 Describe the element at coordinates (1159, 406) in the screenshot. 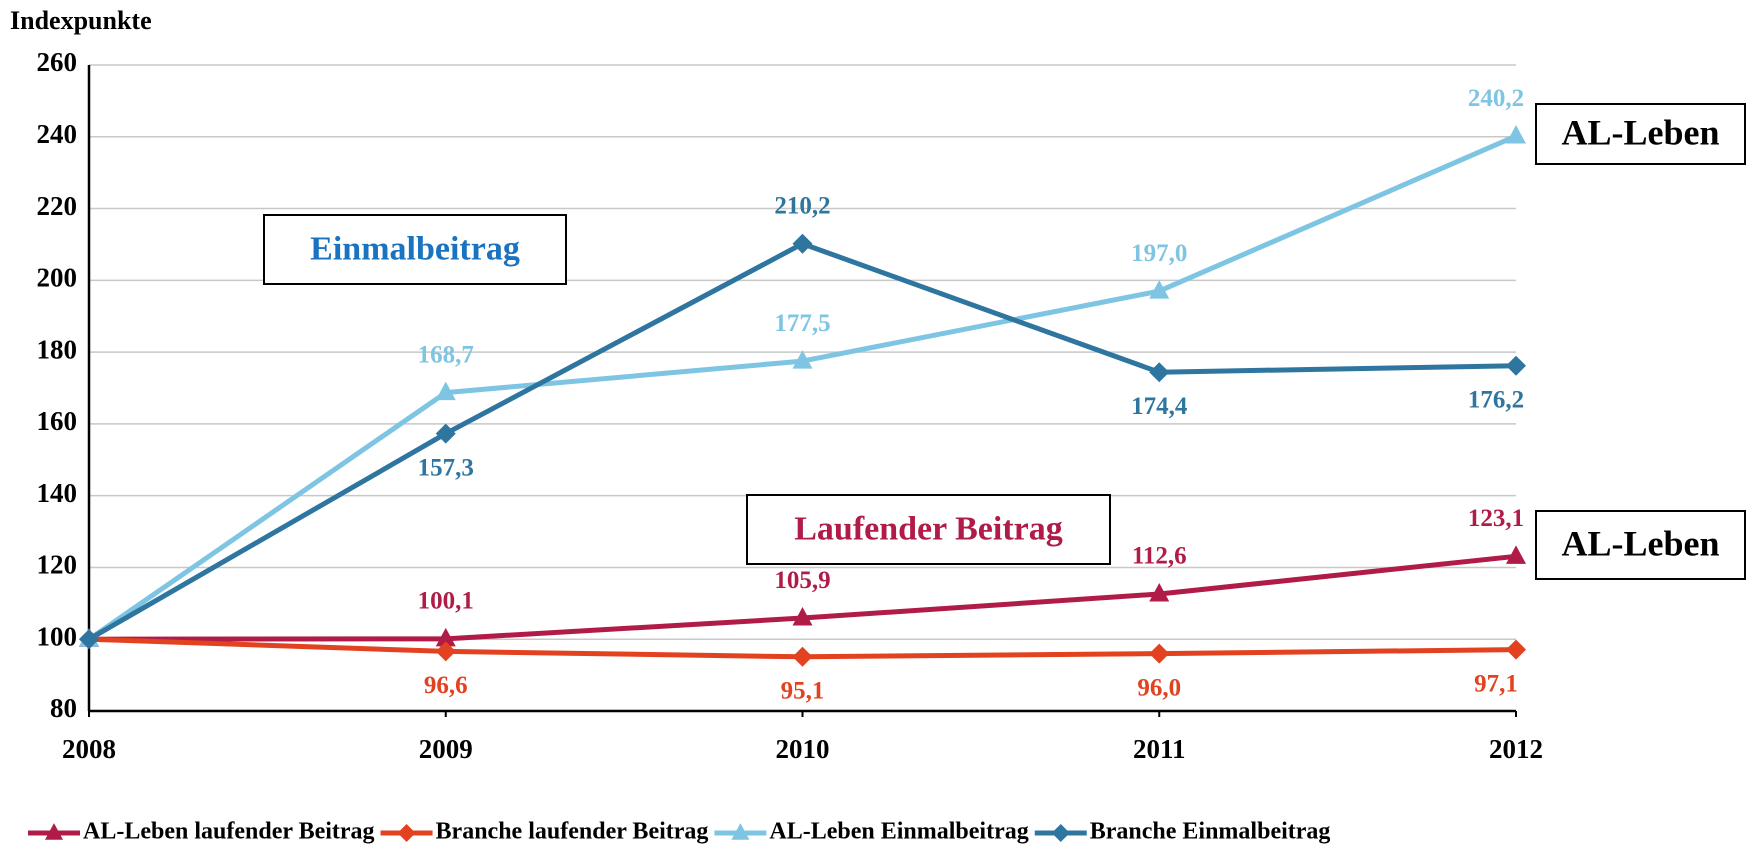

I see `data-label: 174,4` at that location.